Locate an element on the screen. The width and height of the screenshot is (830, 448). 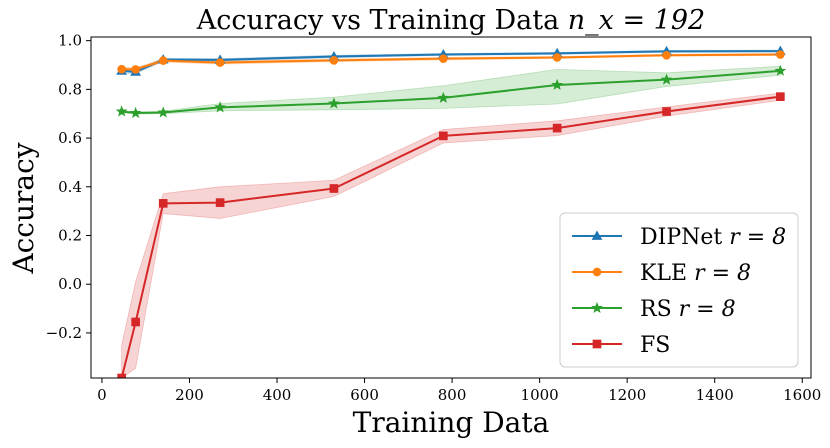
x-tick-label: 600 is located at coordinates (364, 395).